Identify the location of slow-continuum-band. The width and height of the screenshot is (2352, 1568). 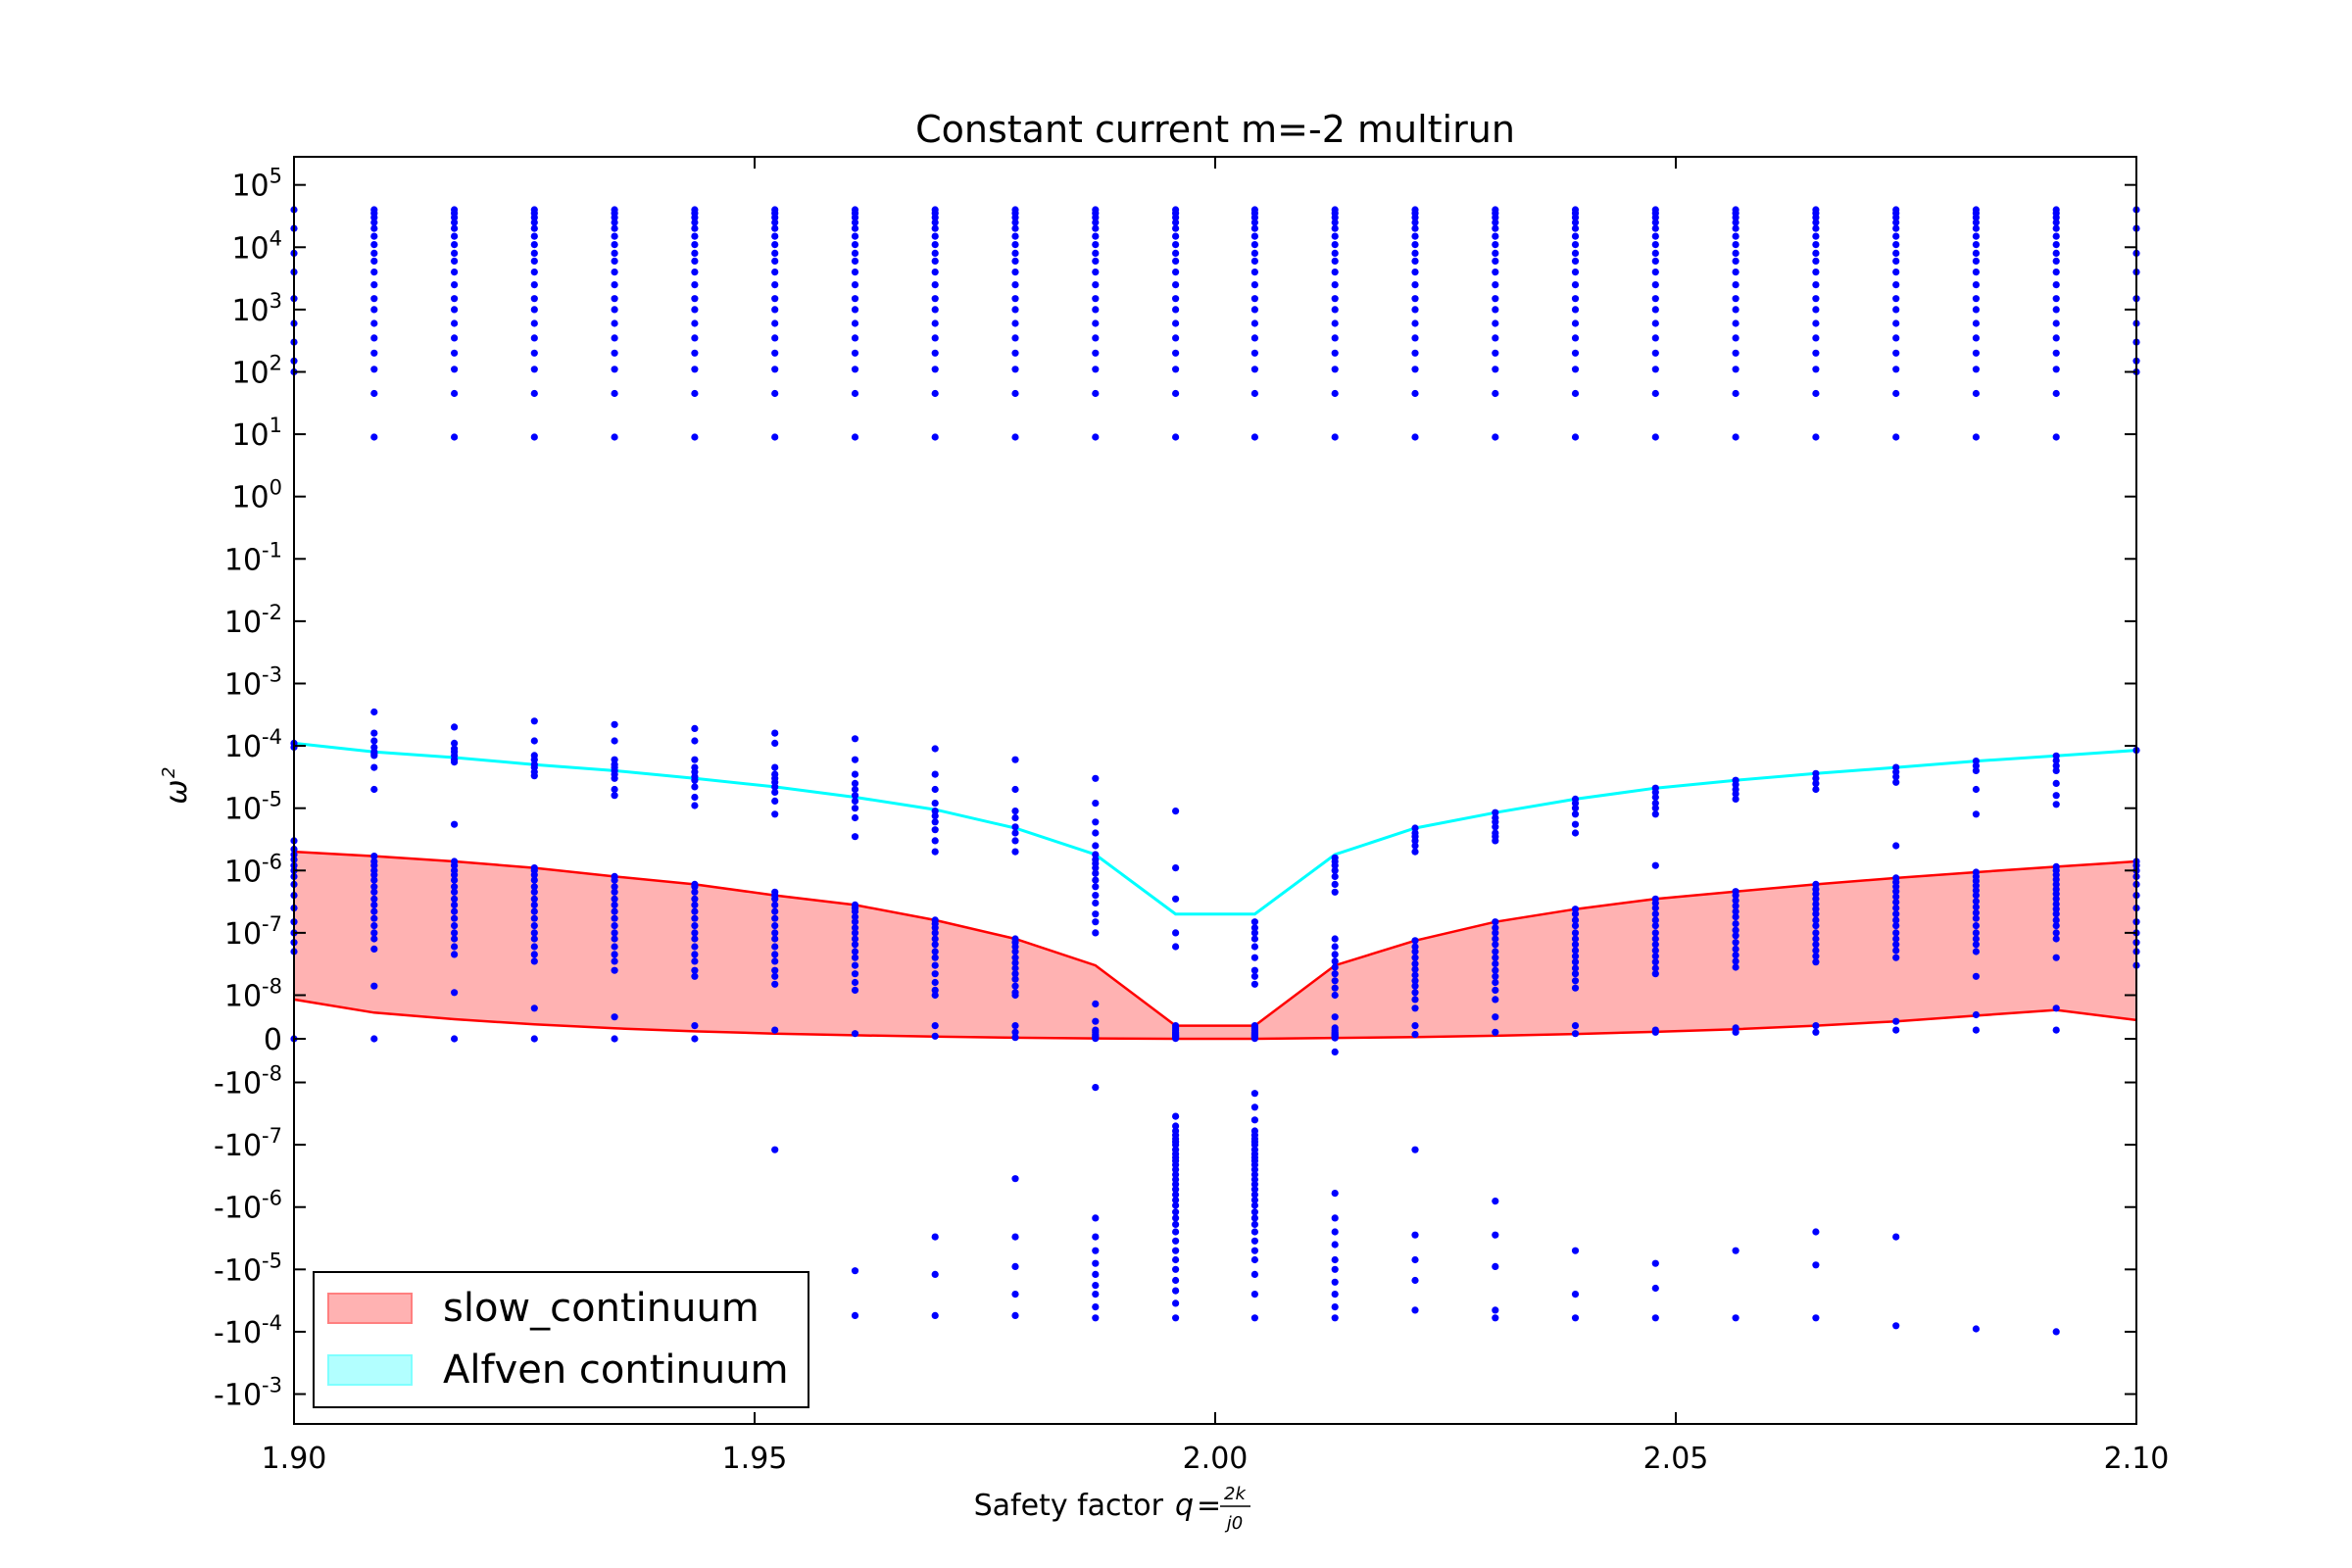
(1215, 945).